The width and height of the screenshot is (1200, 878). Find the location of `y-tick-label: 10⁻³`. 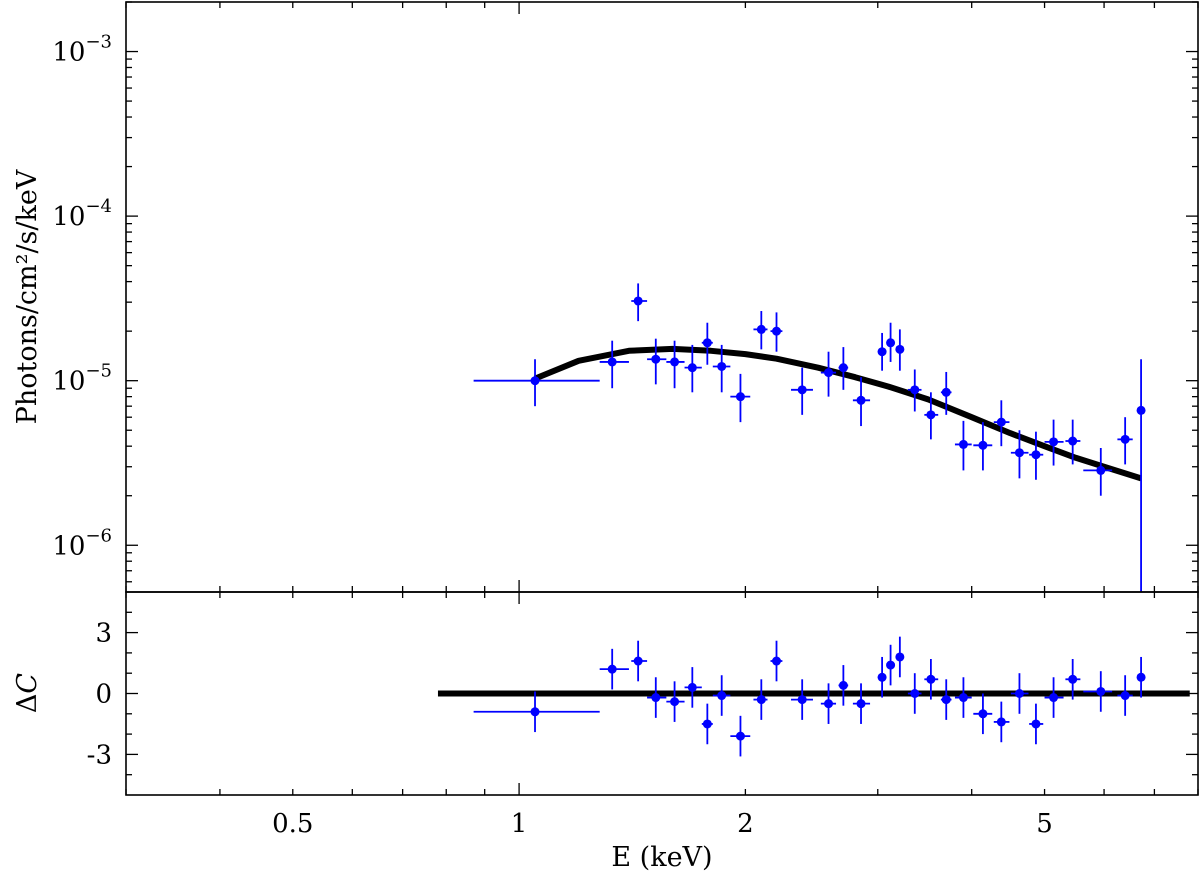

y-tick-label: 10⁻³ is located at coordinates (82, 50).